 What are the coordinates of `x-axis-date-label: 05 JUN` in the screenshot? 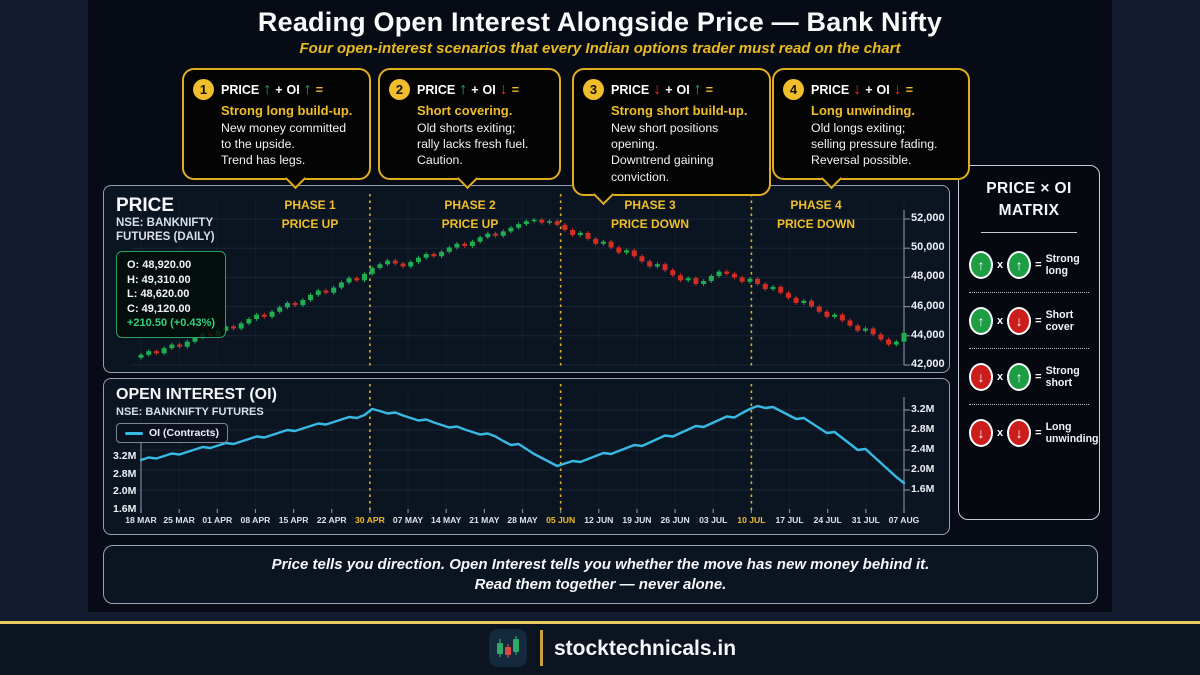 It's located at (561, 520).